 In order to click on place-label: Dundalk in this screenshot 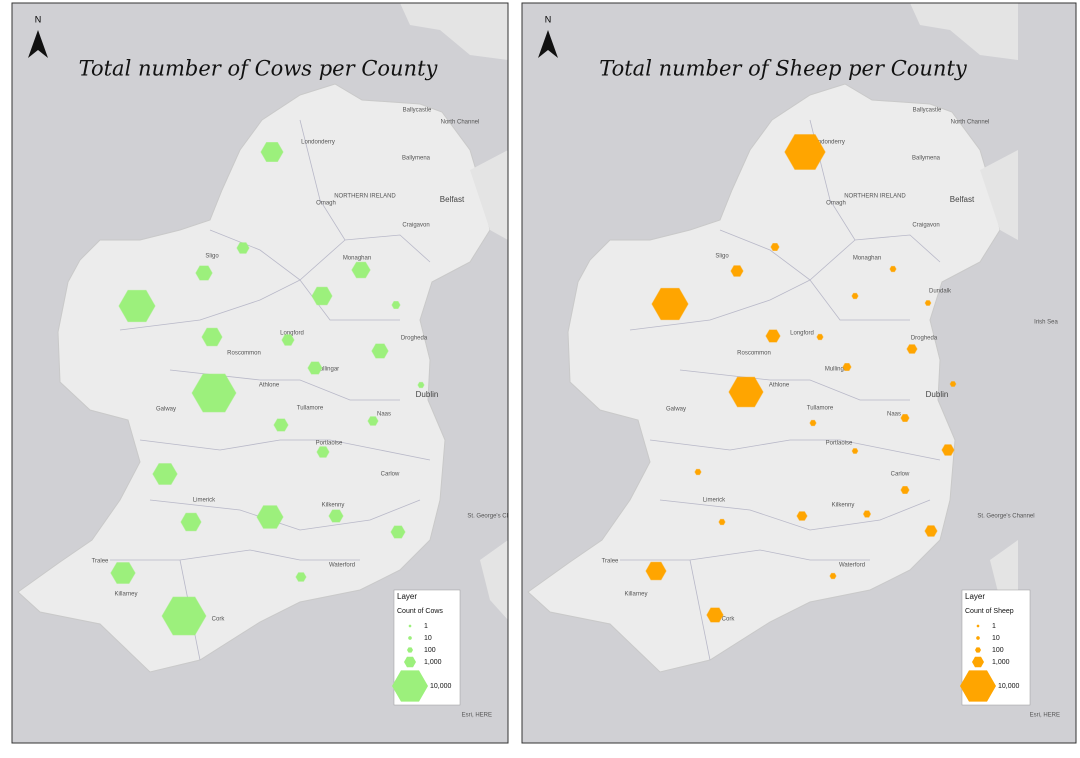, I will do `click(940, 292)`.